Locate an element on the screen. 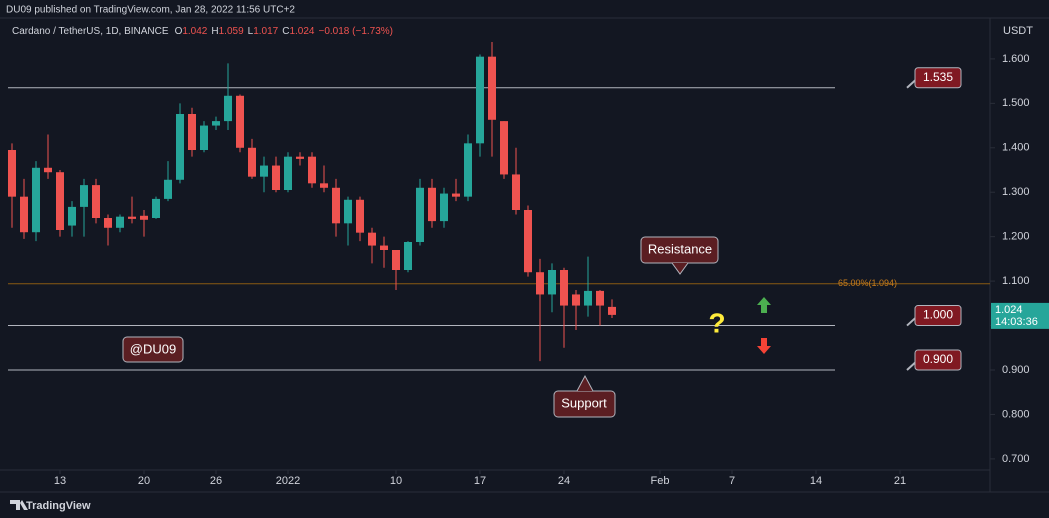 The height and width of the screenshot is (518, 1049). change: −0.018 (−1.73%) is located at coordinates (356, 31).